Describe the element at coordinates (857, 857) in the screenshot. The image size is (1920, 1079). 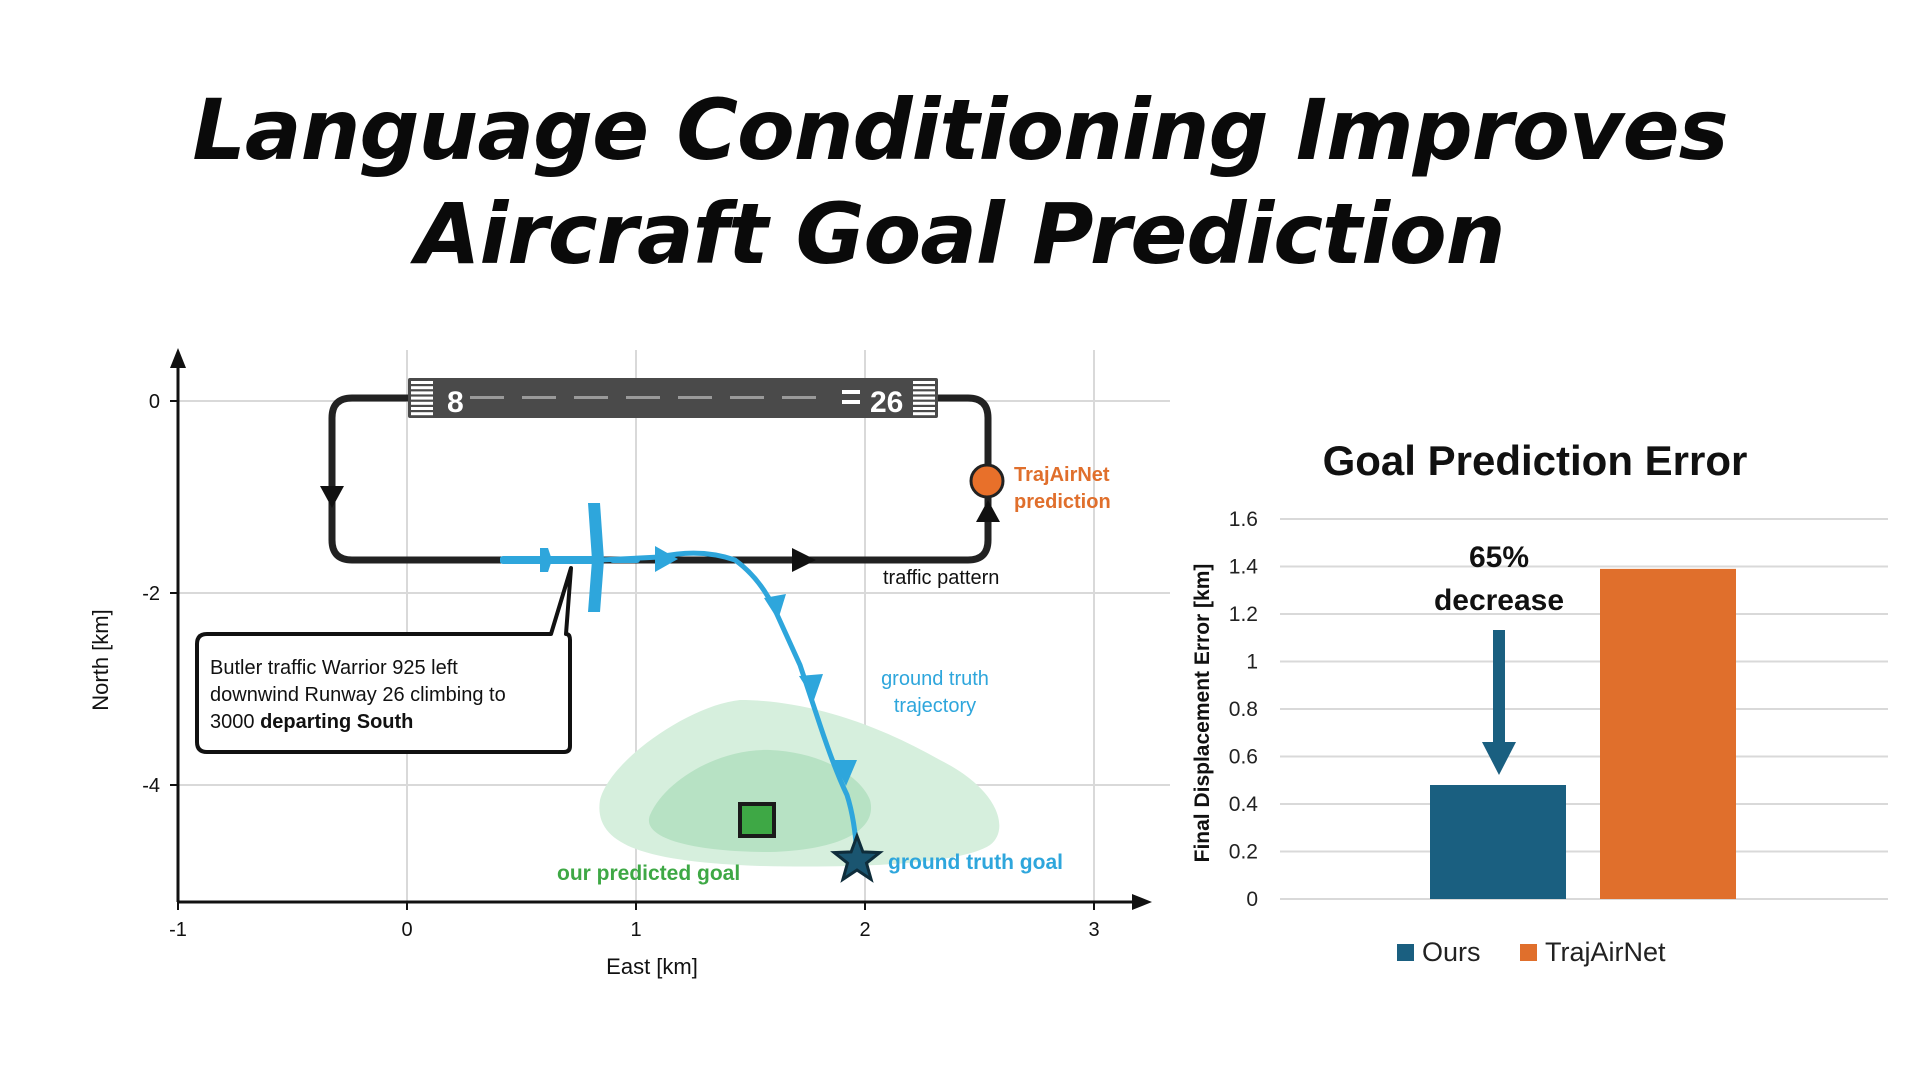
I see `ground-truth-goal-star-icon` at that location.